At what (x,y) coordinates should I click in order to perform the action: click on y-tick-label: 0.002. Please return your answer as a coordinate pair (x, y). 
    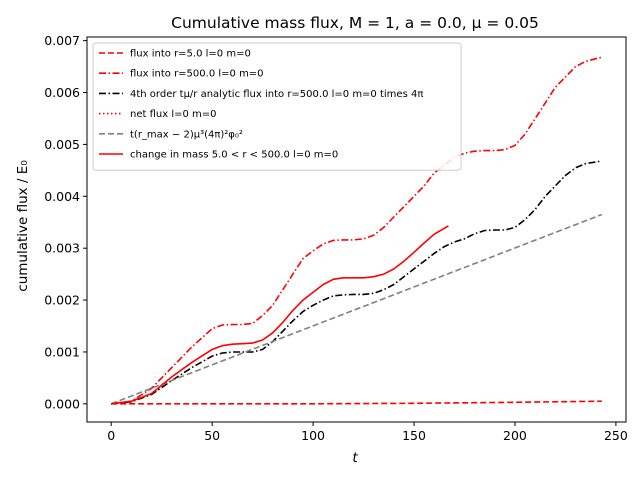
    Looking at the image, I should click on (62, 300).